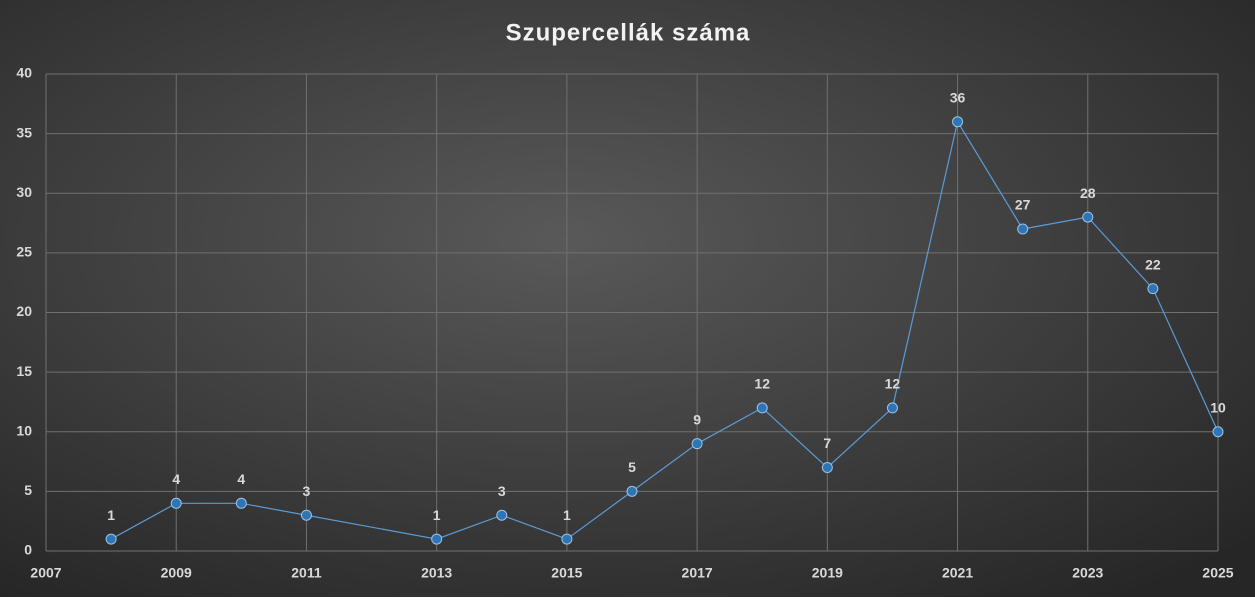  What do you see at coordinates (24, 132) in the screenshot?
I see `y-tick-label: 35` at bounding box center [24, 132].